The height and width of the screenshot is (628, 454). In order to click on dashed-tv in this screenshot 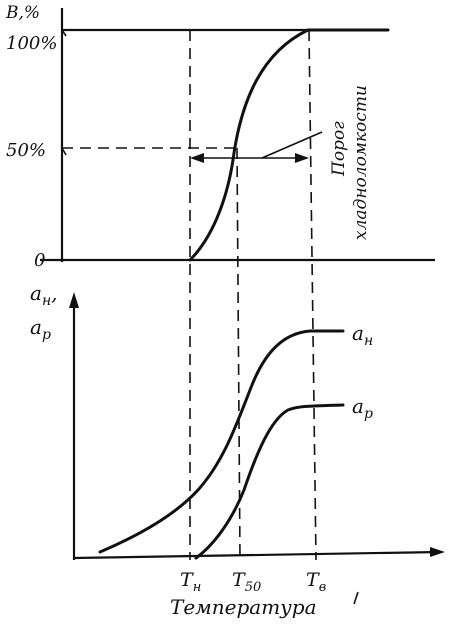, I will do `click(312, 295)`.